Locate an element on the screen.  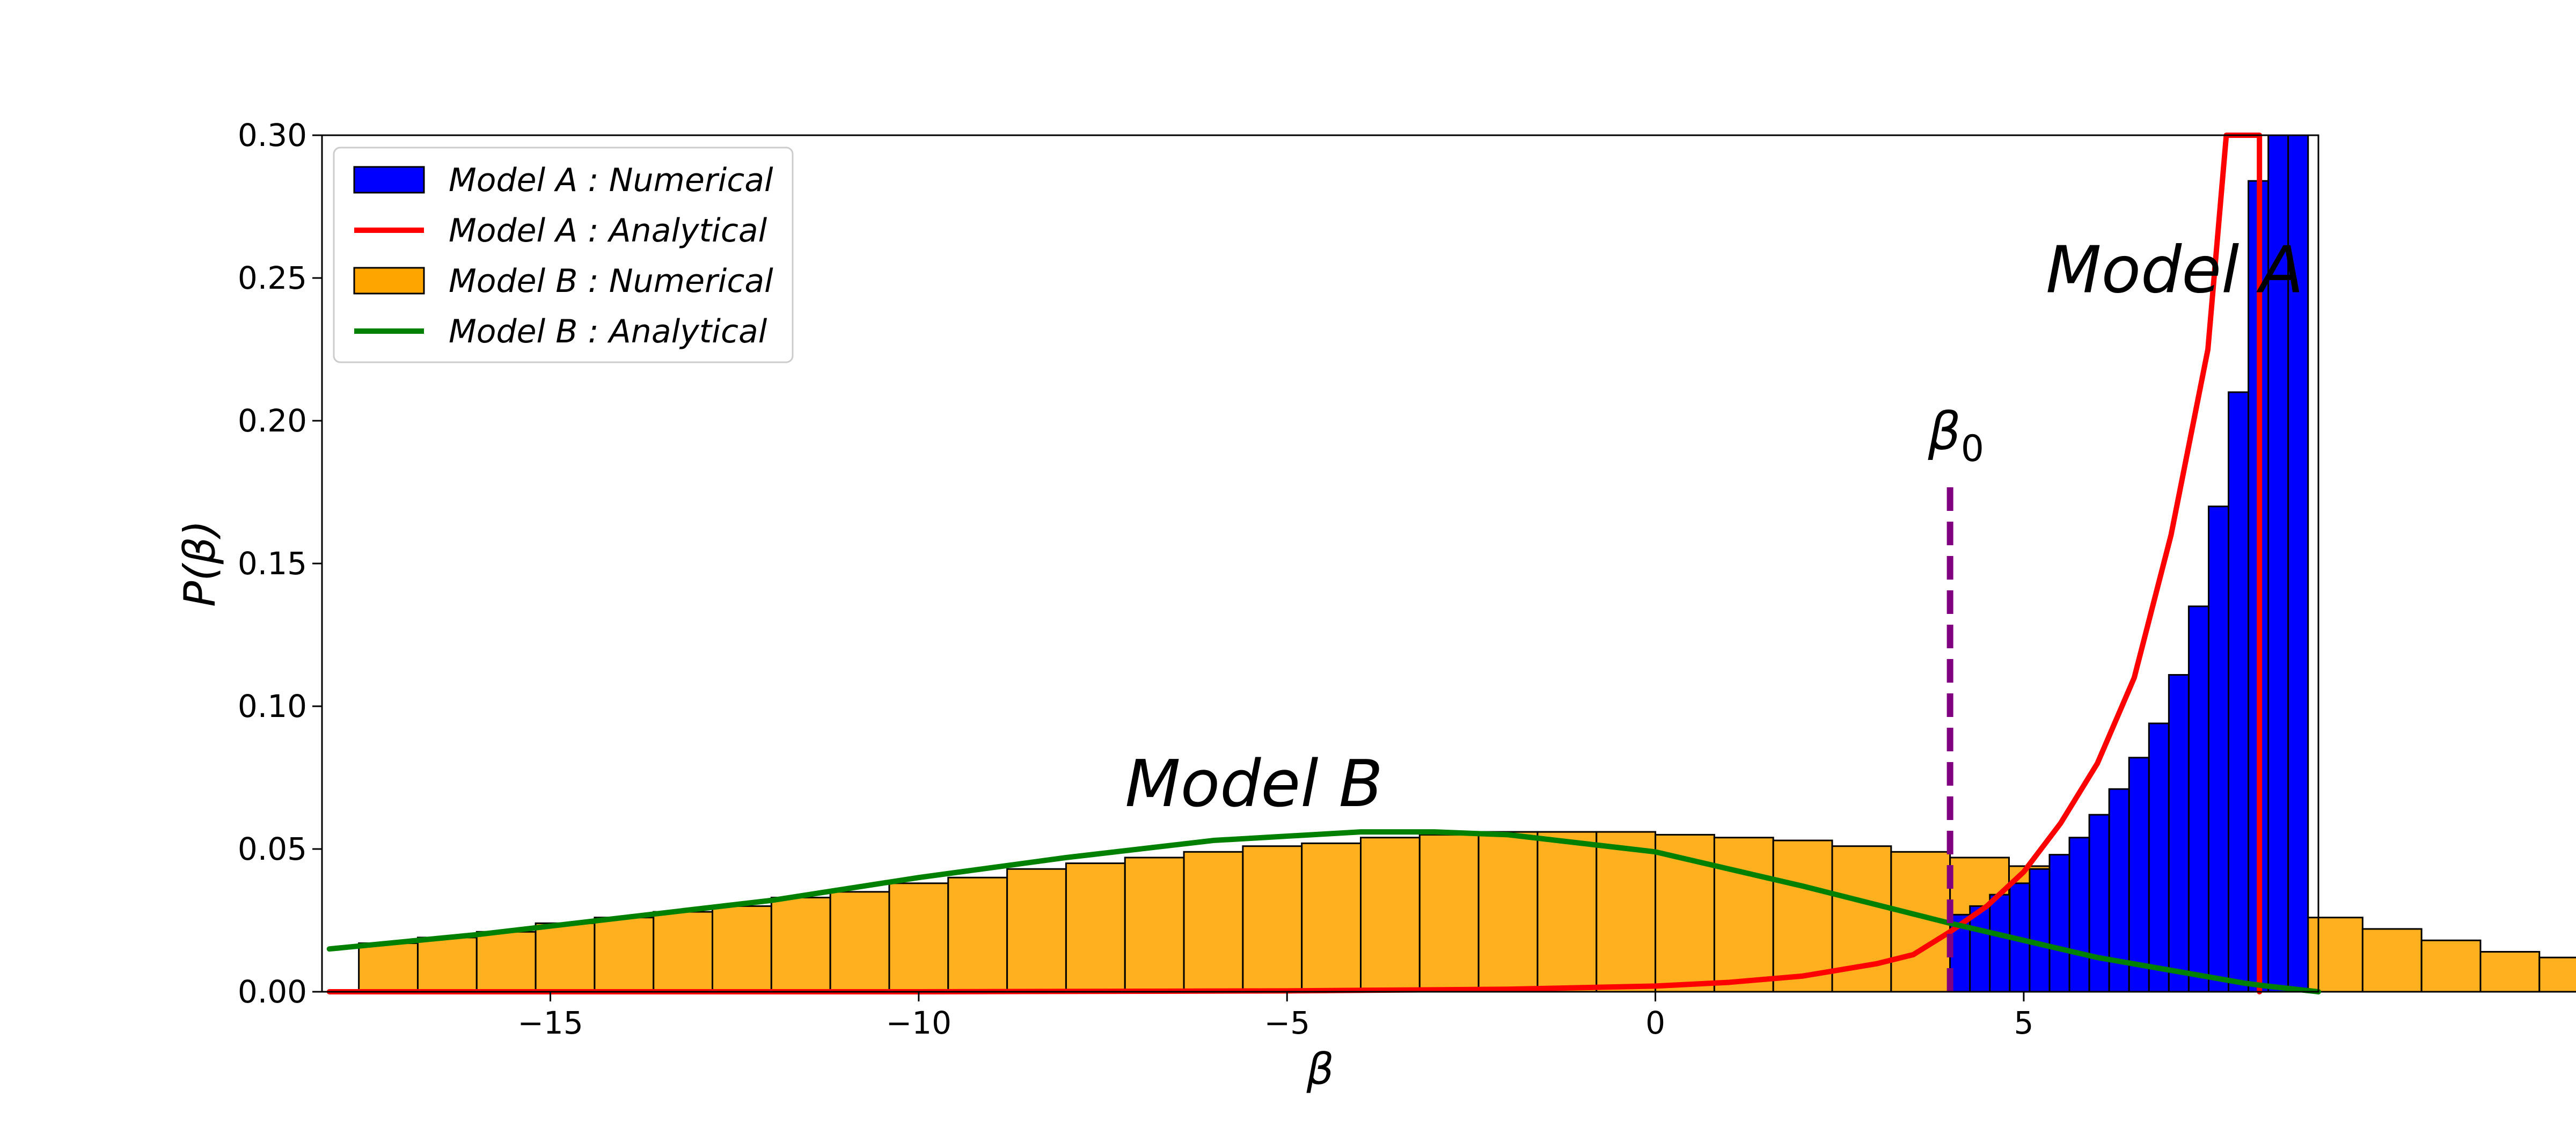
model-b-analytical-line is located at coordinates (1323, 911).